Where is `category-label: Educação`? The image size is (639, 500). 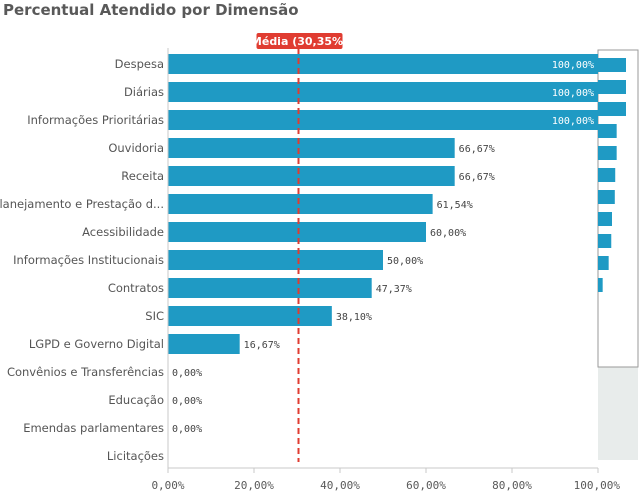 category-label: Educação is located at coordinates (136, 400).